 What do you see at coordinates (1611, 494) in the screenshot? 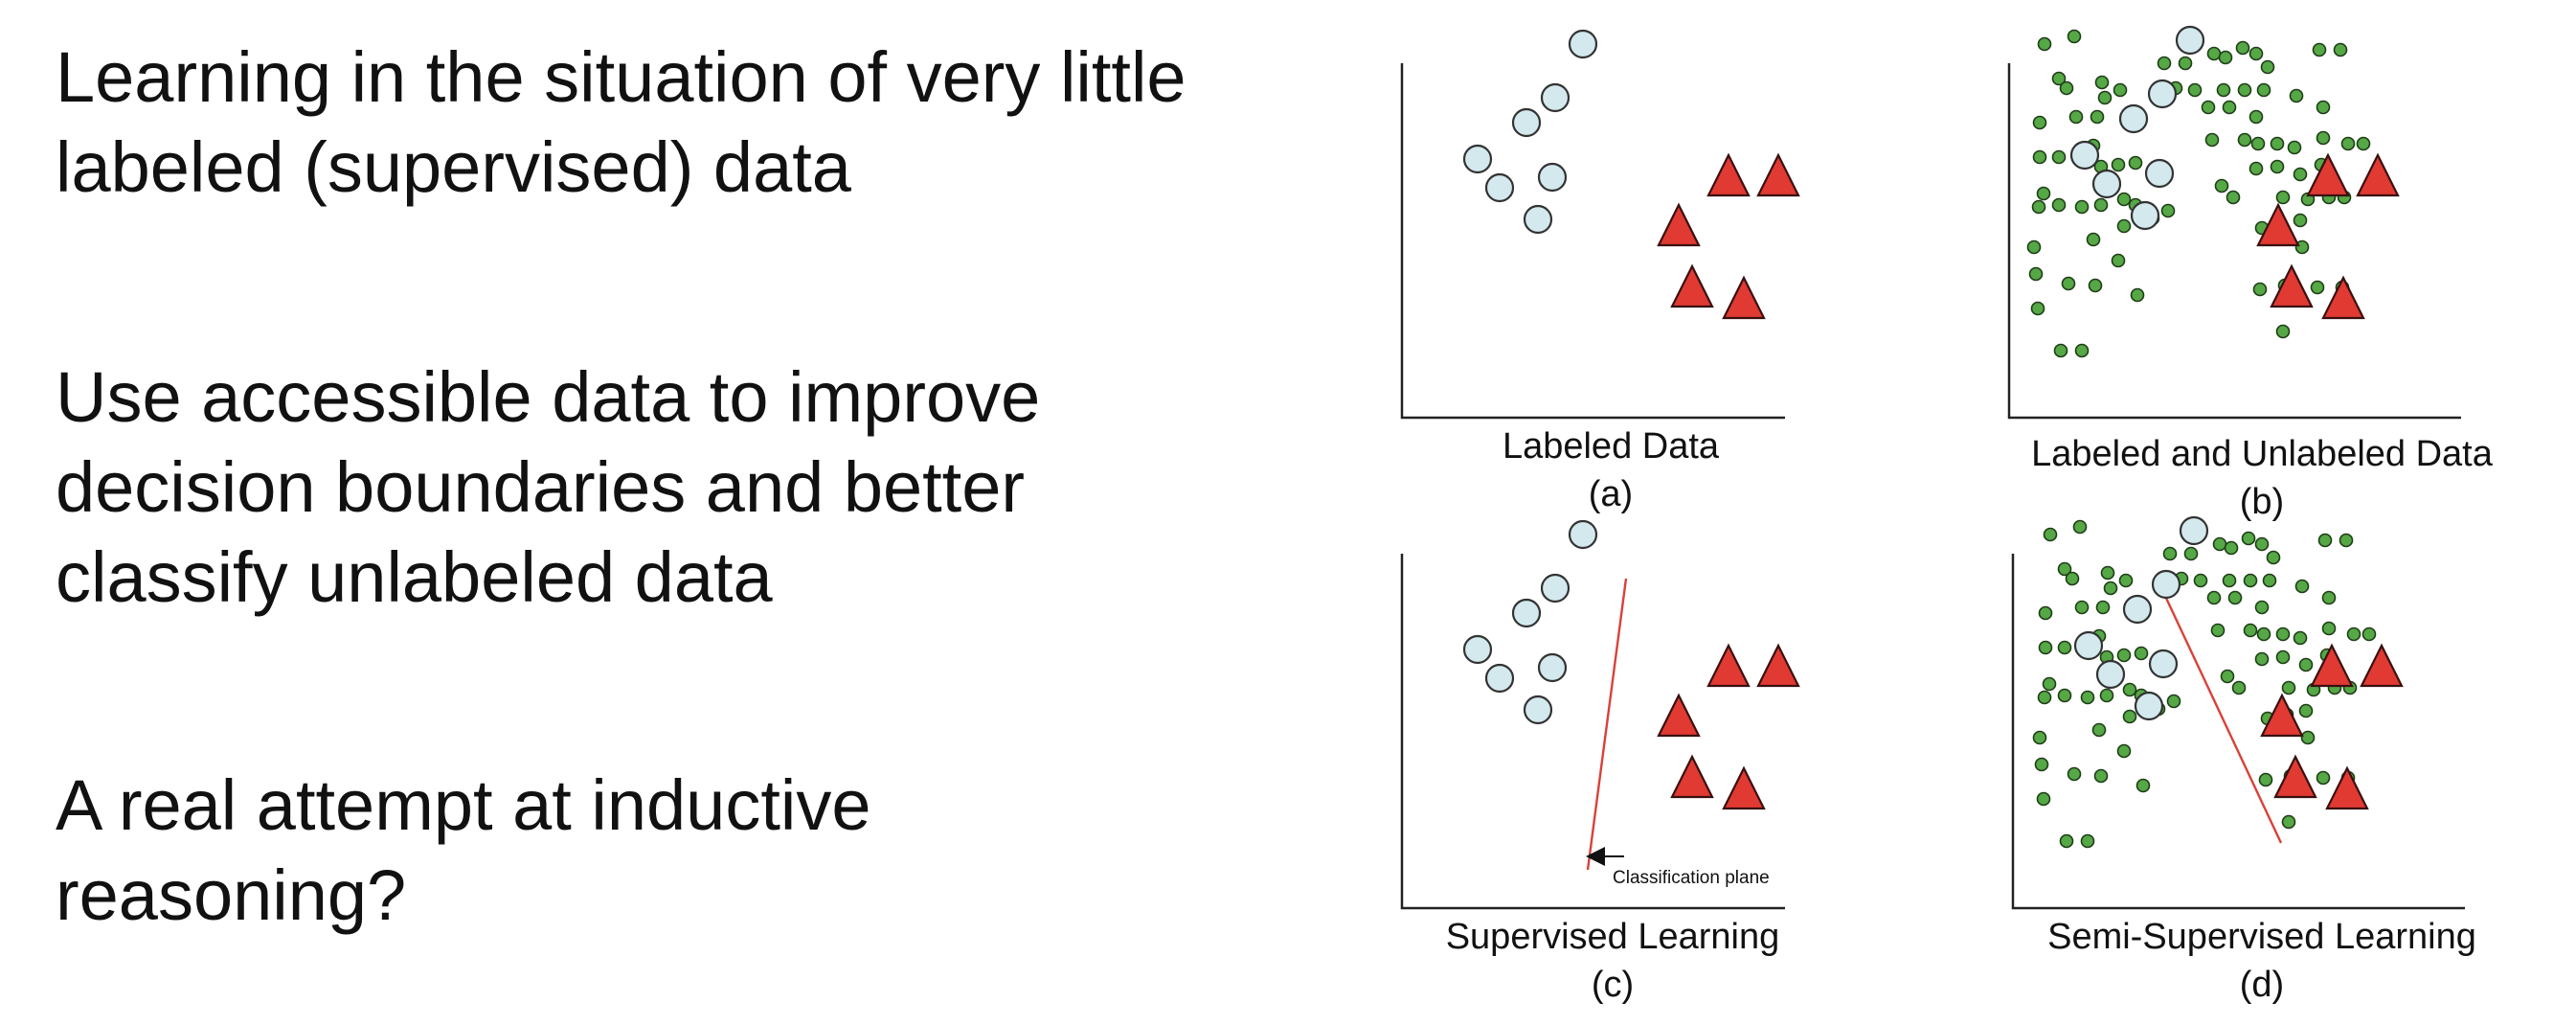
I see `panel-a-letter: (a)` at bounding box center [1611, 494].